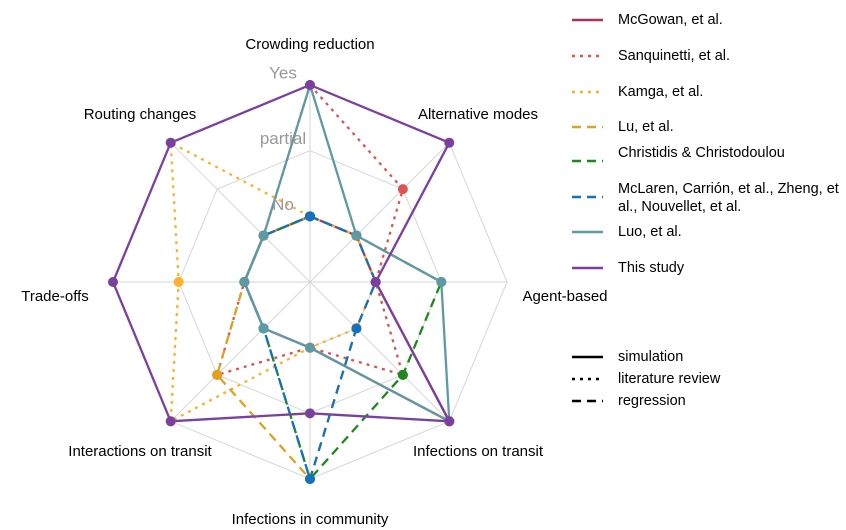  I want to click on legend-label: simulation, so click(651, 357).